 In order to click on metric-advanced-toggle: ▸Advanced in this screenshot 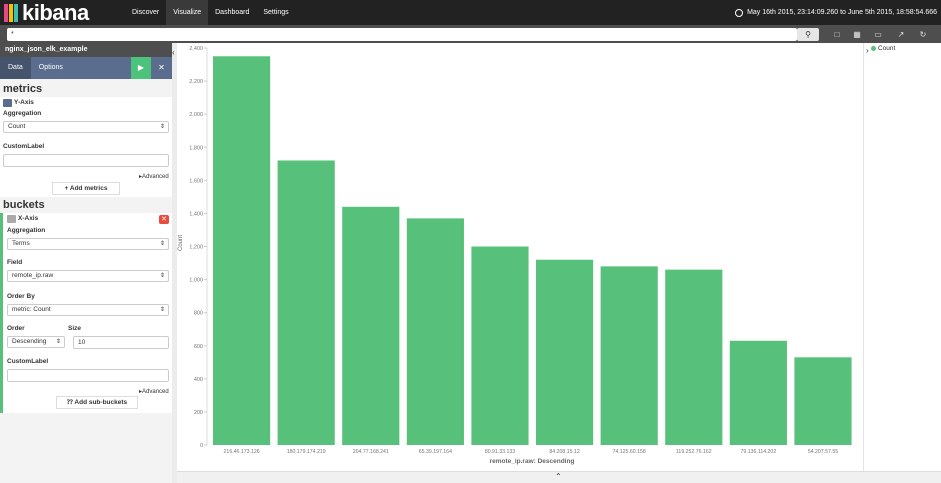, I will do `click(154, 177)`.